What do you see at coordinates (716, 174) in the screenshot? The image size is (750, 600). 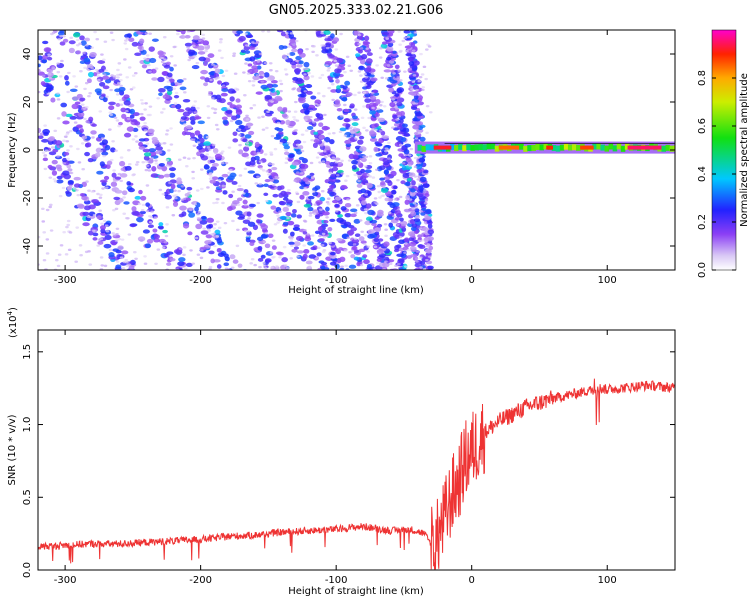 I see `colorbar-ticks: 0.00.20.40.60.8` at bounding box center [716, 174].